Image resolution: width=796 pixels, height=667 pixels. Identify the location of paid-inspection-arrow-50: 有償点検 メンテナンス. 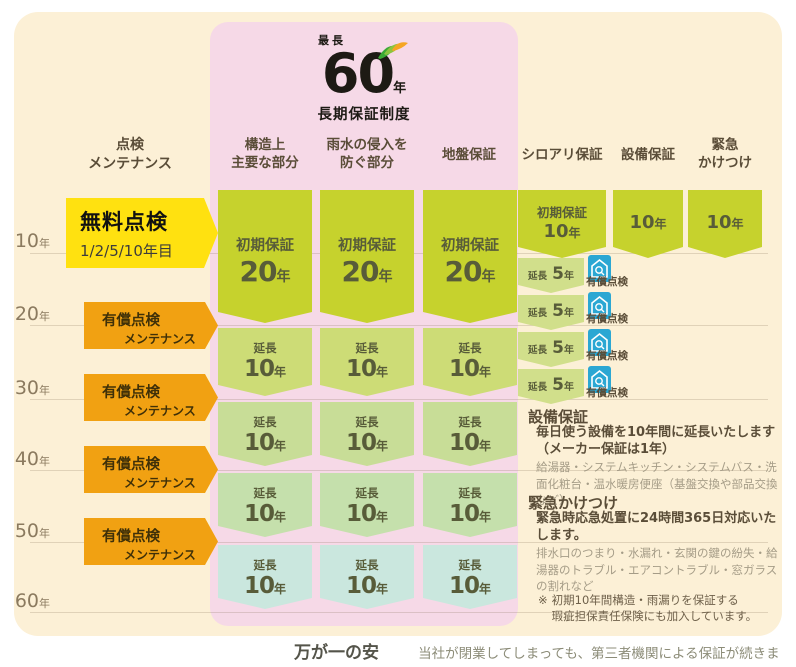
(151, 541).